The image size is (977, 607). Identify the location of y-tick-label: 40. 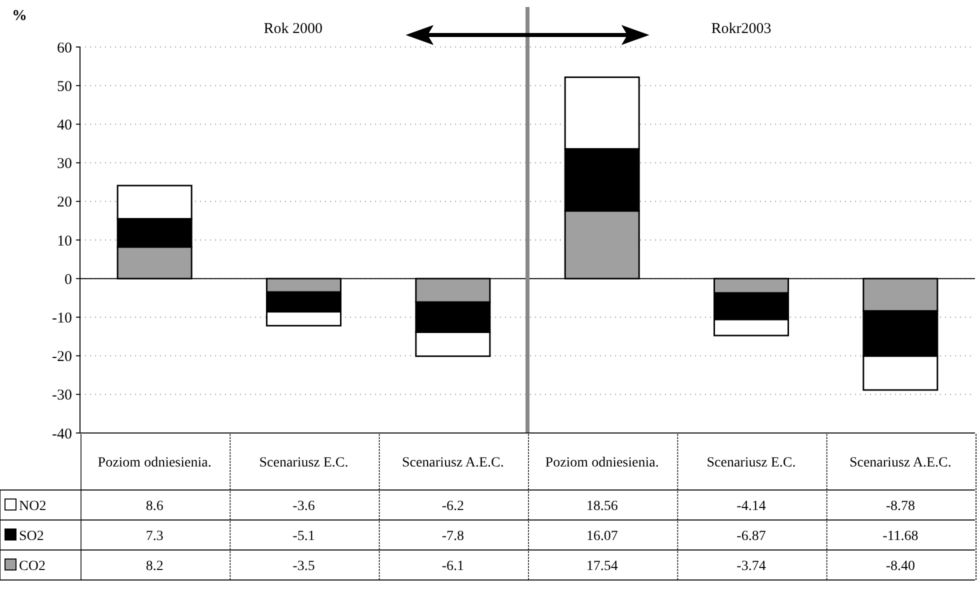
(64, 125).